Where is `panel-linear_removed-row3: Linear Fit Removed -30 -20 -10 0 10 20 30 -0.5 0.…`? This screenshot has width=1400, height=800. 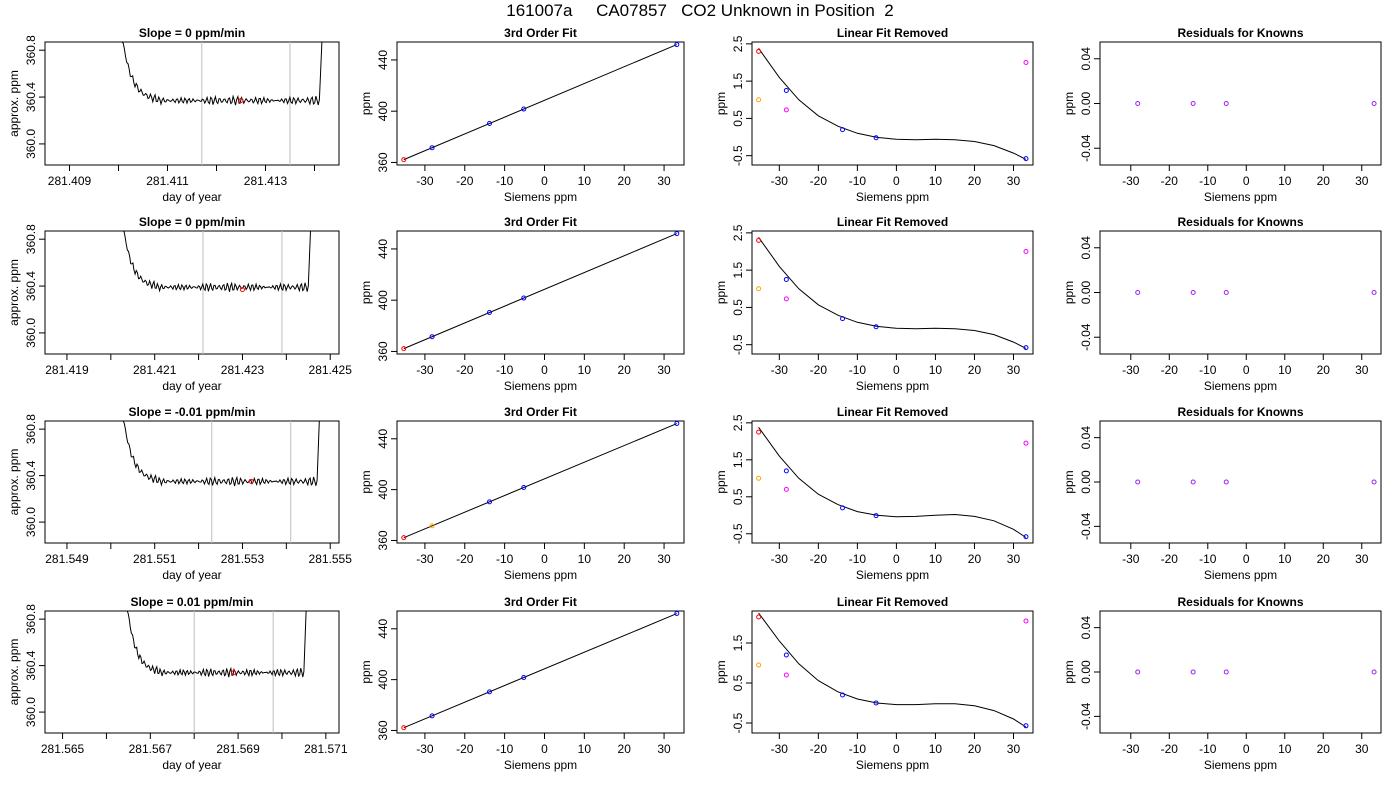
panel-linear_removed-row3: Linear Fit Removed -30 -20 -10 0 10 20 30 -0.5 0.… is located at coordinates (874, 493).